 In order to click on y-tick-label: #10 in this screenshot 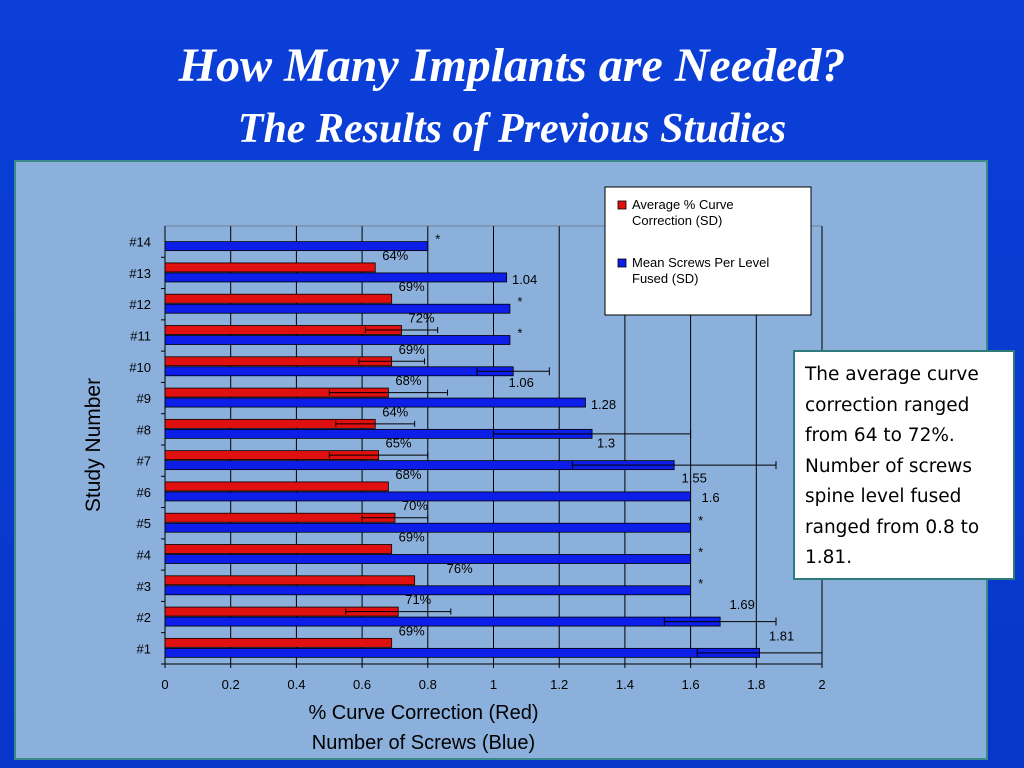, I will do `click(140, 367)`.